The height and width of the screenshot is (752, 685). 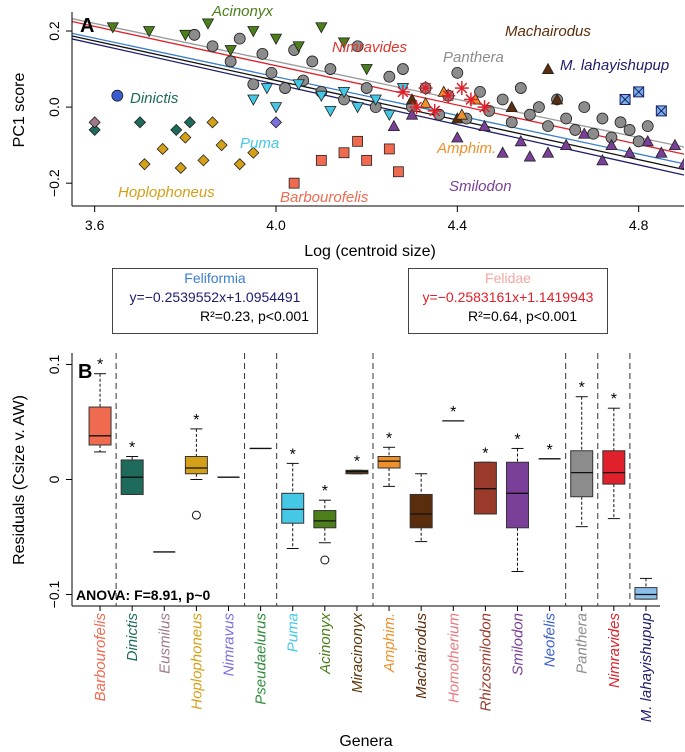 I want to click on label-nimravides: Nimravides, so click(x=370, y=47).